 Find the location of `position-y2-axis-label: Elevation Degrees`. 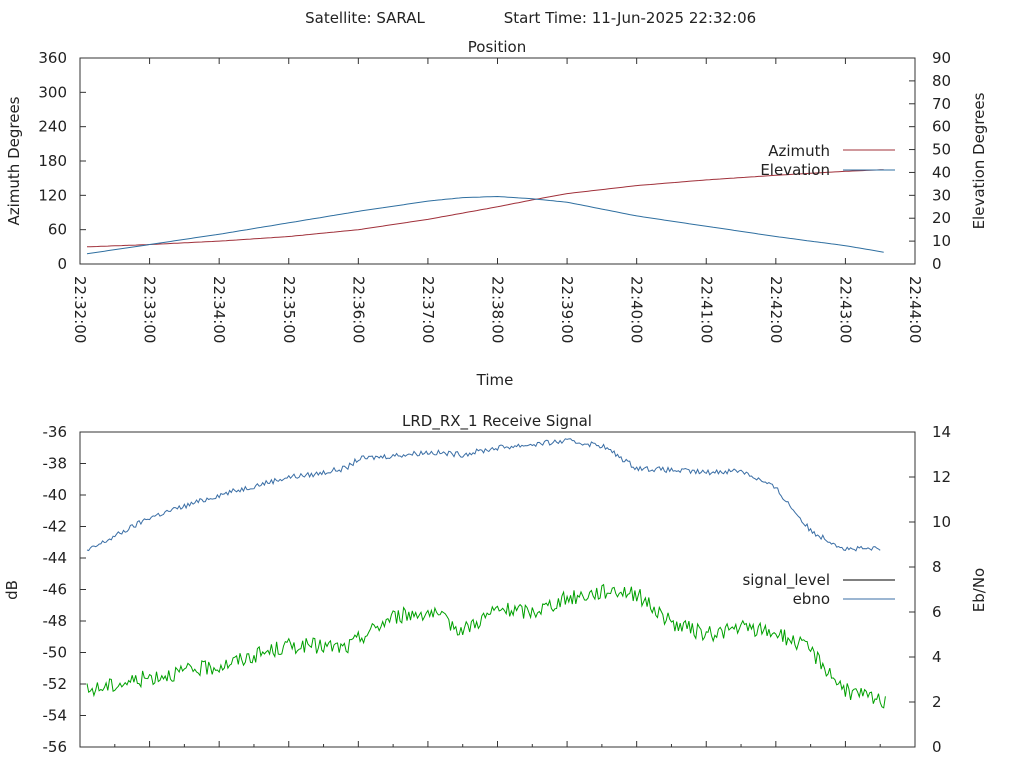

position-y2-axis-label: Elevation Degrees is located at coordinates (979, 160).